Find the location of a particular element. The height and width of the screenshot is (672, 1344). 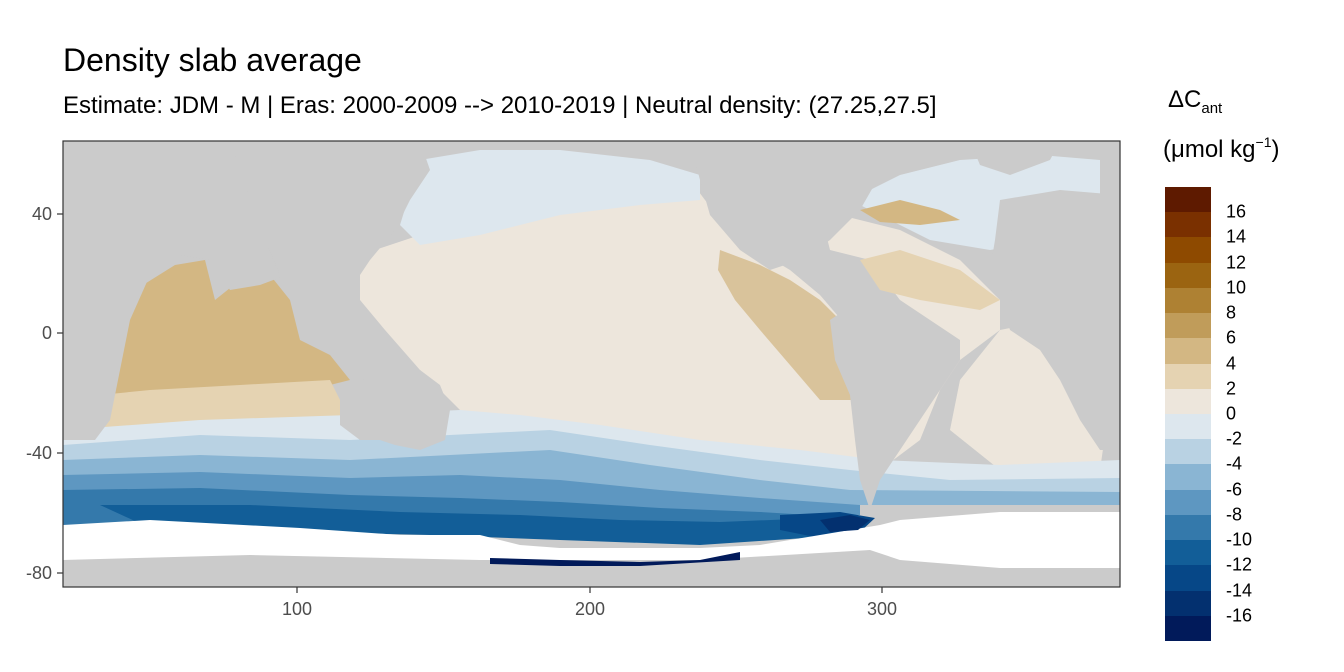

x-tick-label: 200 is located at coordinates (590, 609).